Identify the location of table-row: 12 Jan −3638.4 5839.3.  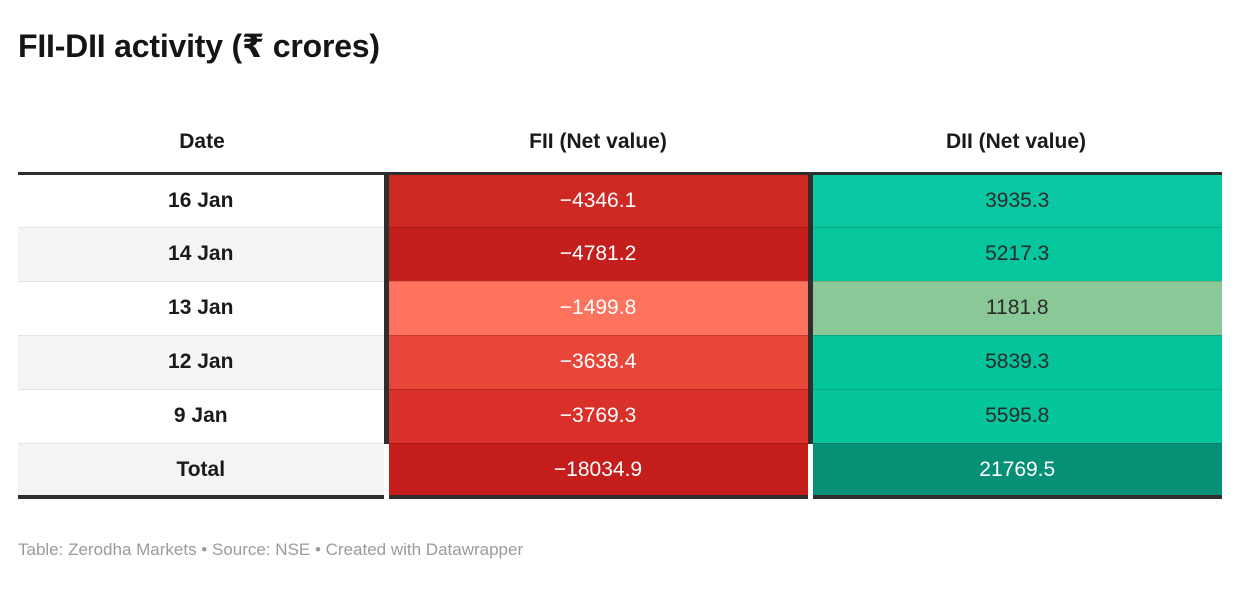
(620, 362).